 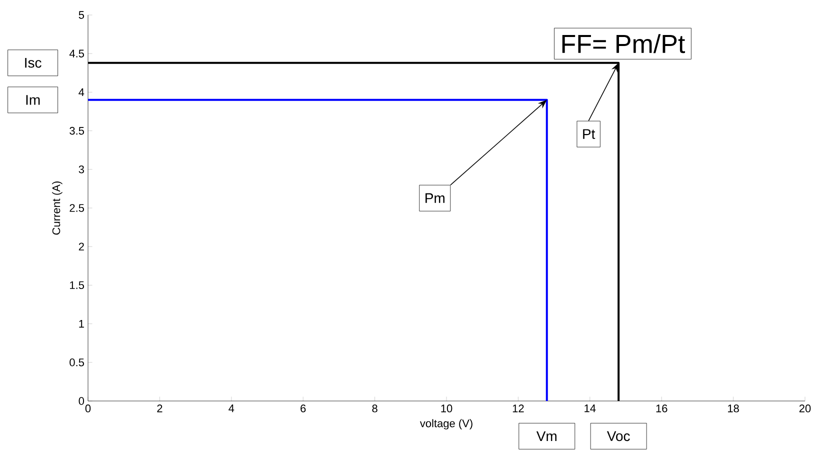 I want to click on annotation: Pt, so click(x=589, y=134).